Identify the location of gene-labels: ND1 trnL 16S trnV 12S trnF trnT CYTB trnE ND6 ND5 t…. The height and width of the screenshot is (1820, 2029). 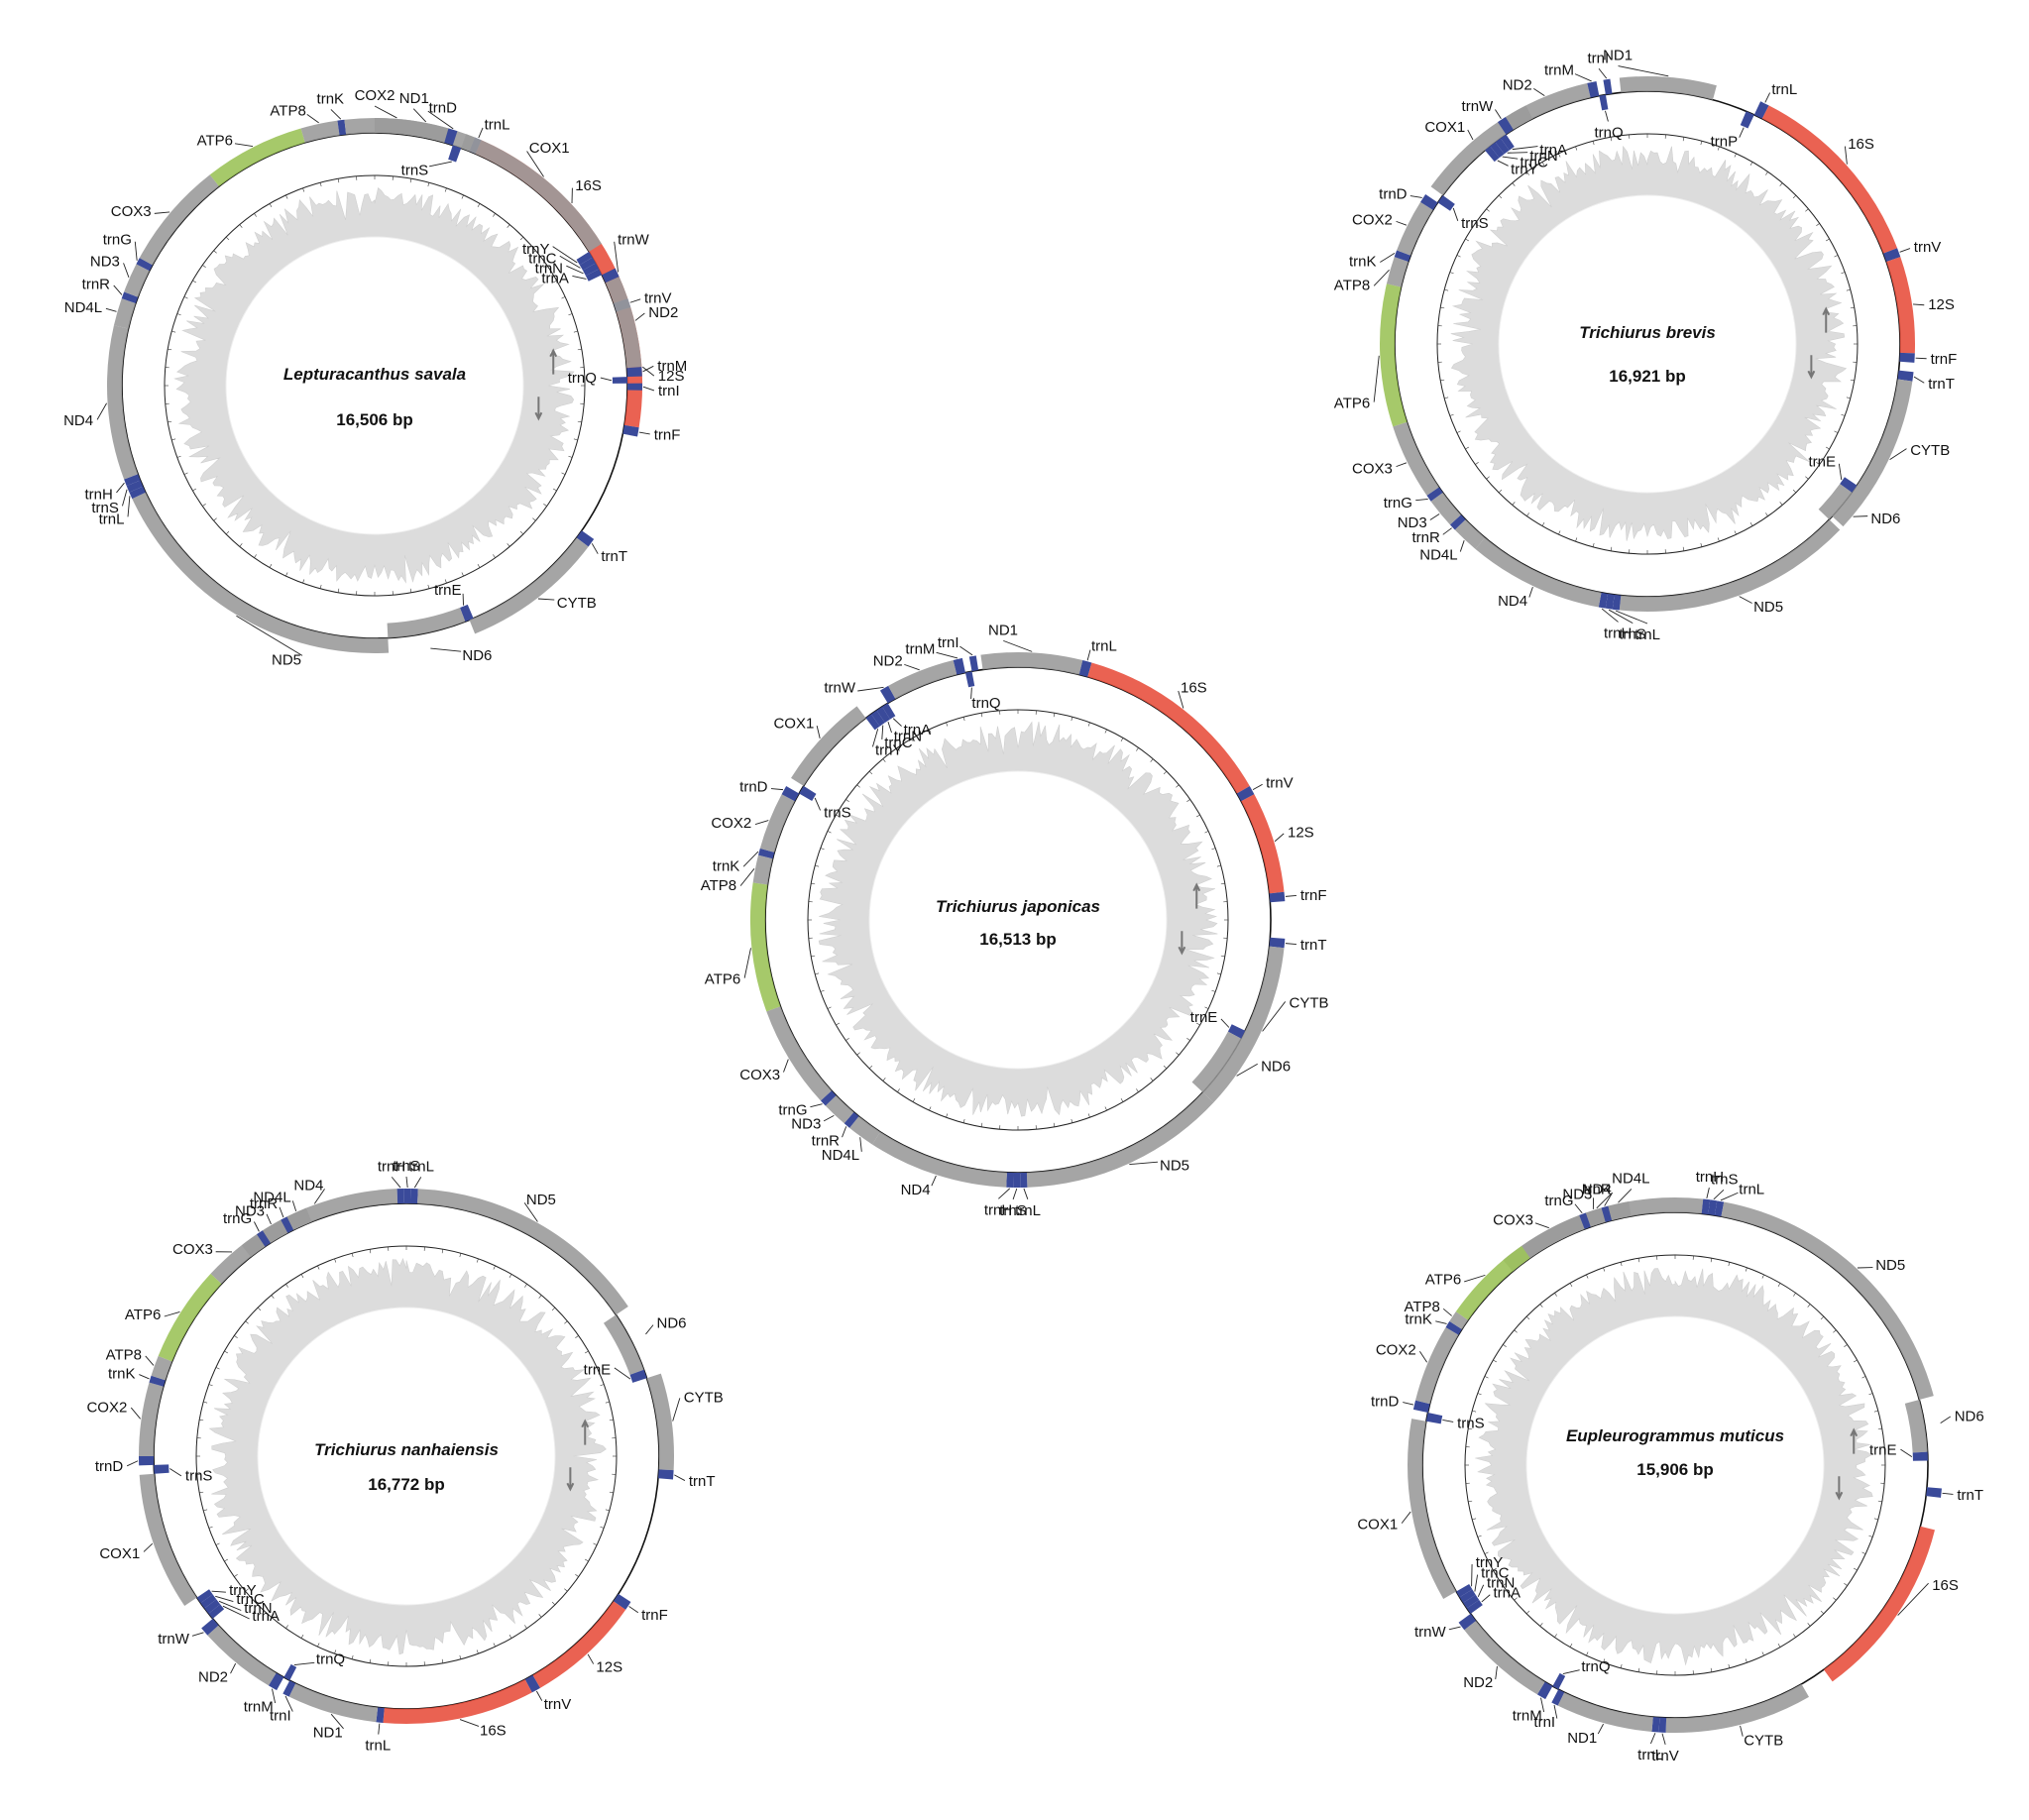
(375, 377).